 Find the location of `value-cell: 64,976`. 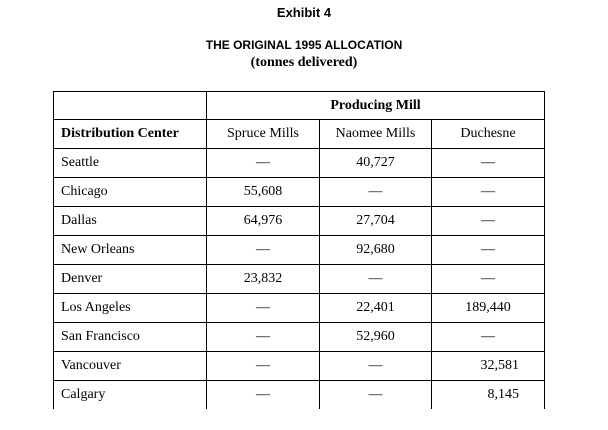

value-cell: 64,976 is located at coordinates (263, 221).